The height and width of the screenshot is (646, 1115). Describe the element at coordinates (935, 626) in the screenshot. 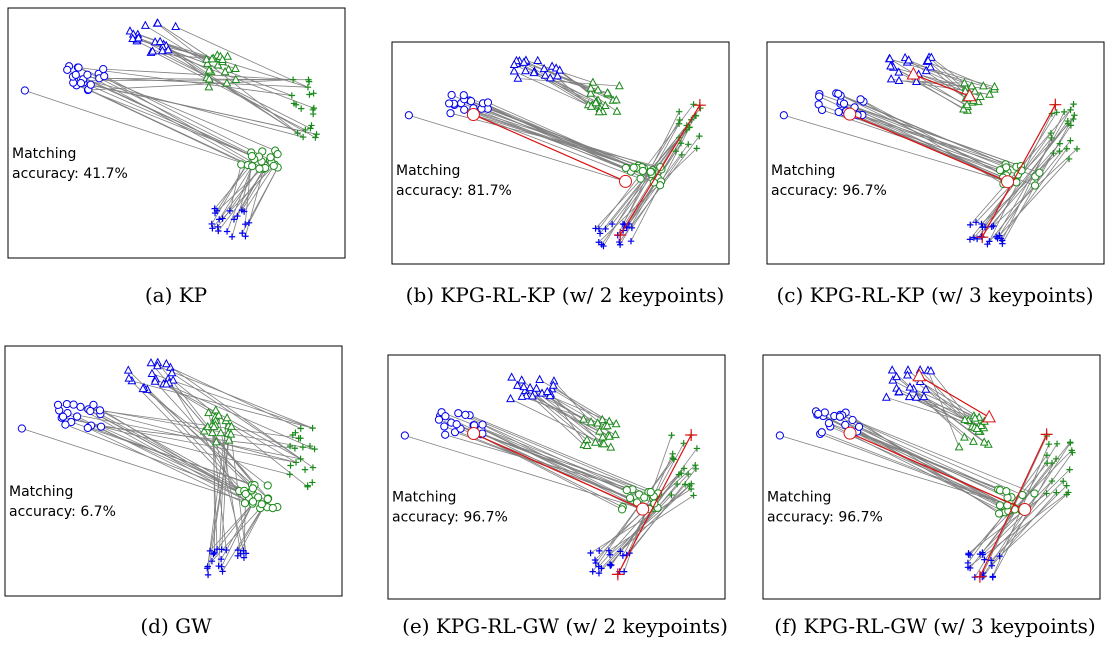

I see `panel-caption: (f) KPG-RL-GW (w/ 3 keypoints)` at that location.